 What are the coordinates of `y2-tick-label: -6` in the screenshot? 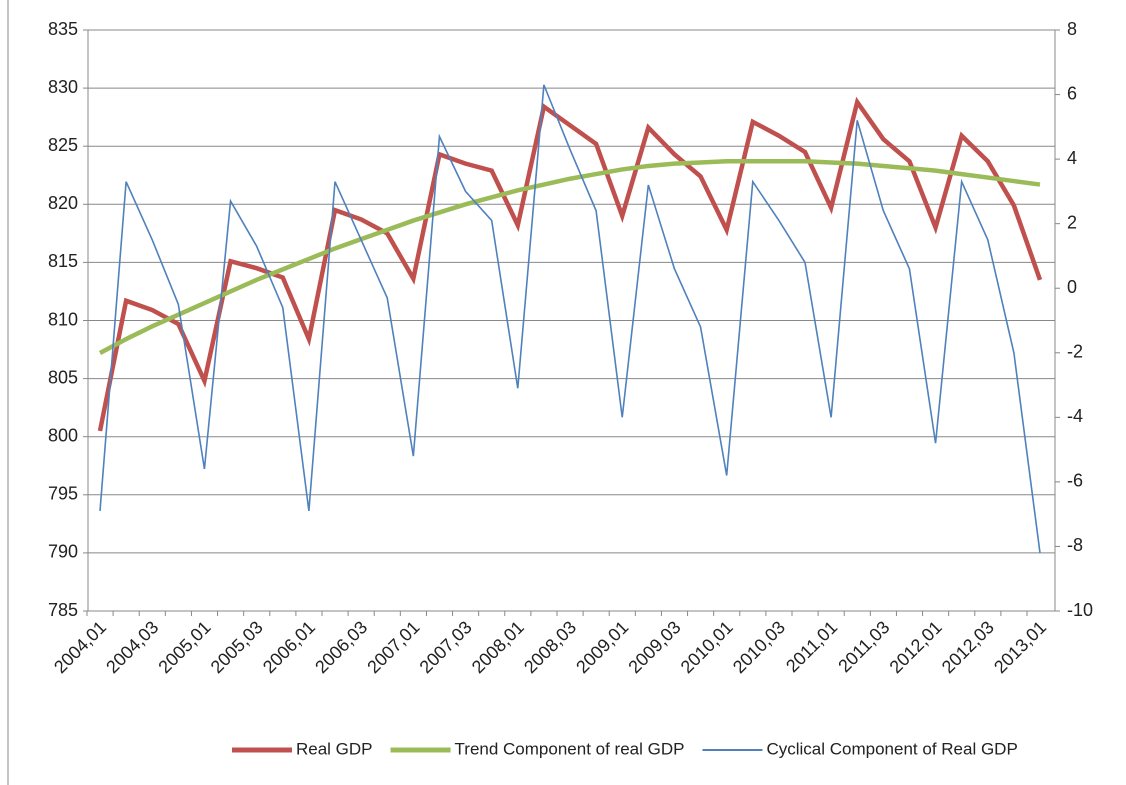 It's located at (1075, 481).